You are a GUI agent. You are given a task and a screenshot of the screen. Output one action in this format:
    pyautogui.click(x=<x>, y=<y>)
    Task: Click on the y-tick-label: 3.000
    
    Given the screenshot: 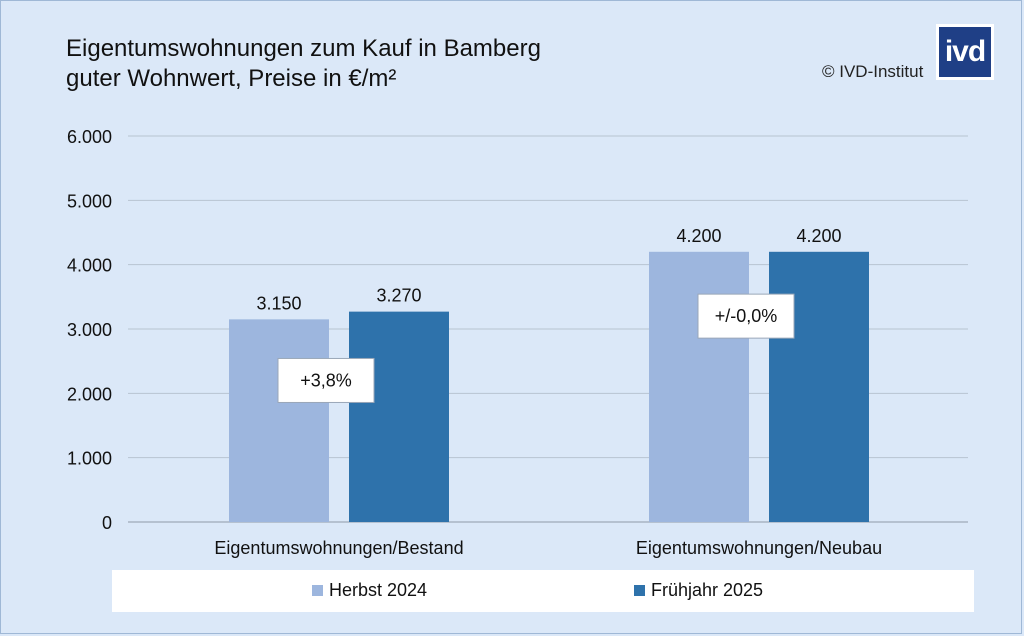 What is the action you would take?
    pyautogui.click(x=89, y=330)
    